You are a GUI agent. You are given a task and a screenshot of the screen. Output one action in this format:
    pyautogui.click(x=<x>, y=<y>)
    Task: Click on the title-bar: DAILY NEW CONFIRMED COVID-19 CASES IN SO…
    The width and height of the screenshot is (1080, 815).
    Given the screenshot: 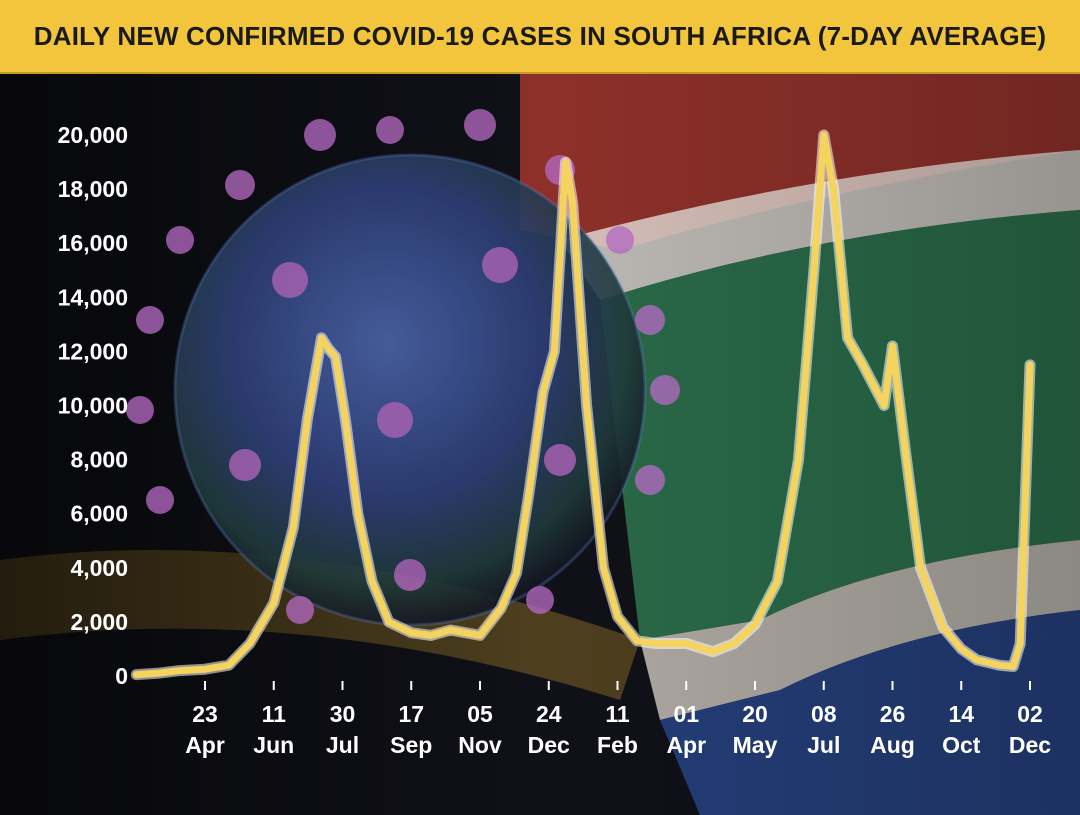 What is the action you would take?
    pyautogui.click(x=540, y=37)
    